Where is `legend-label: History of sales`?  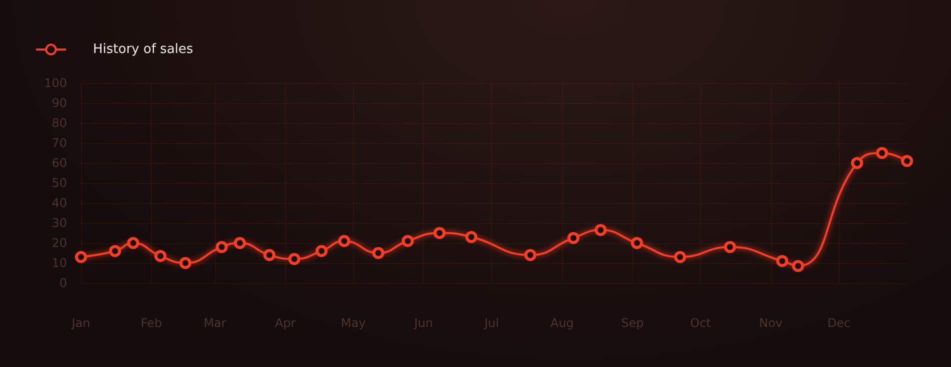
legend-label: History of sales is located at coordinates (143, 49).